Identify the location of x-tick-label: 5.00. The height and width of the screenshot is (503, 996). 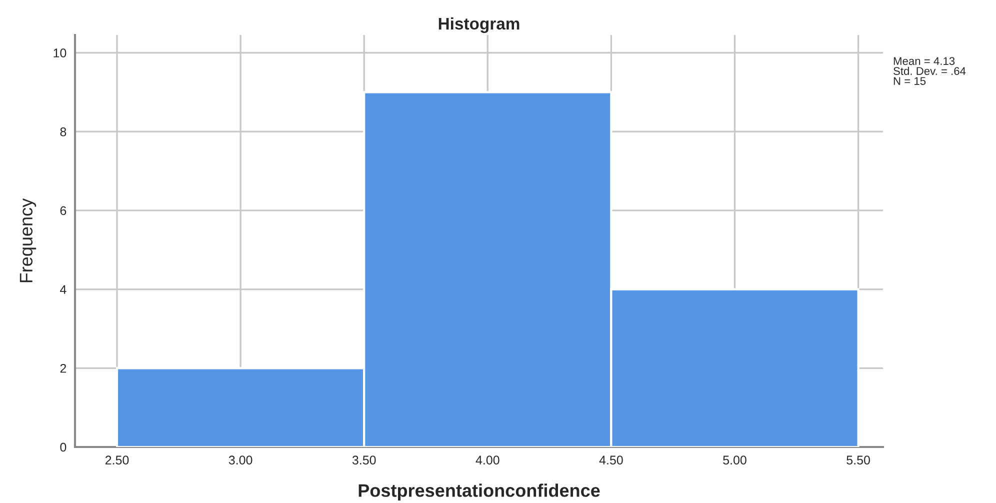
(734, 460).